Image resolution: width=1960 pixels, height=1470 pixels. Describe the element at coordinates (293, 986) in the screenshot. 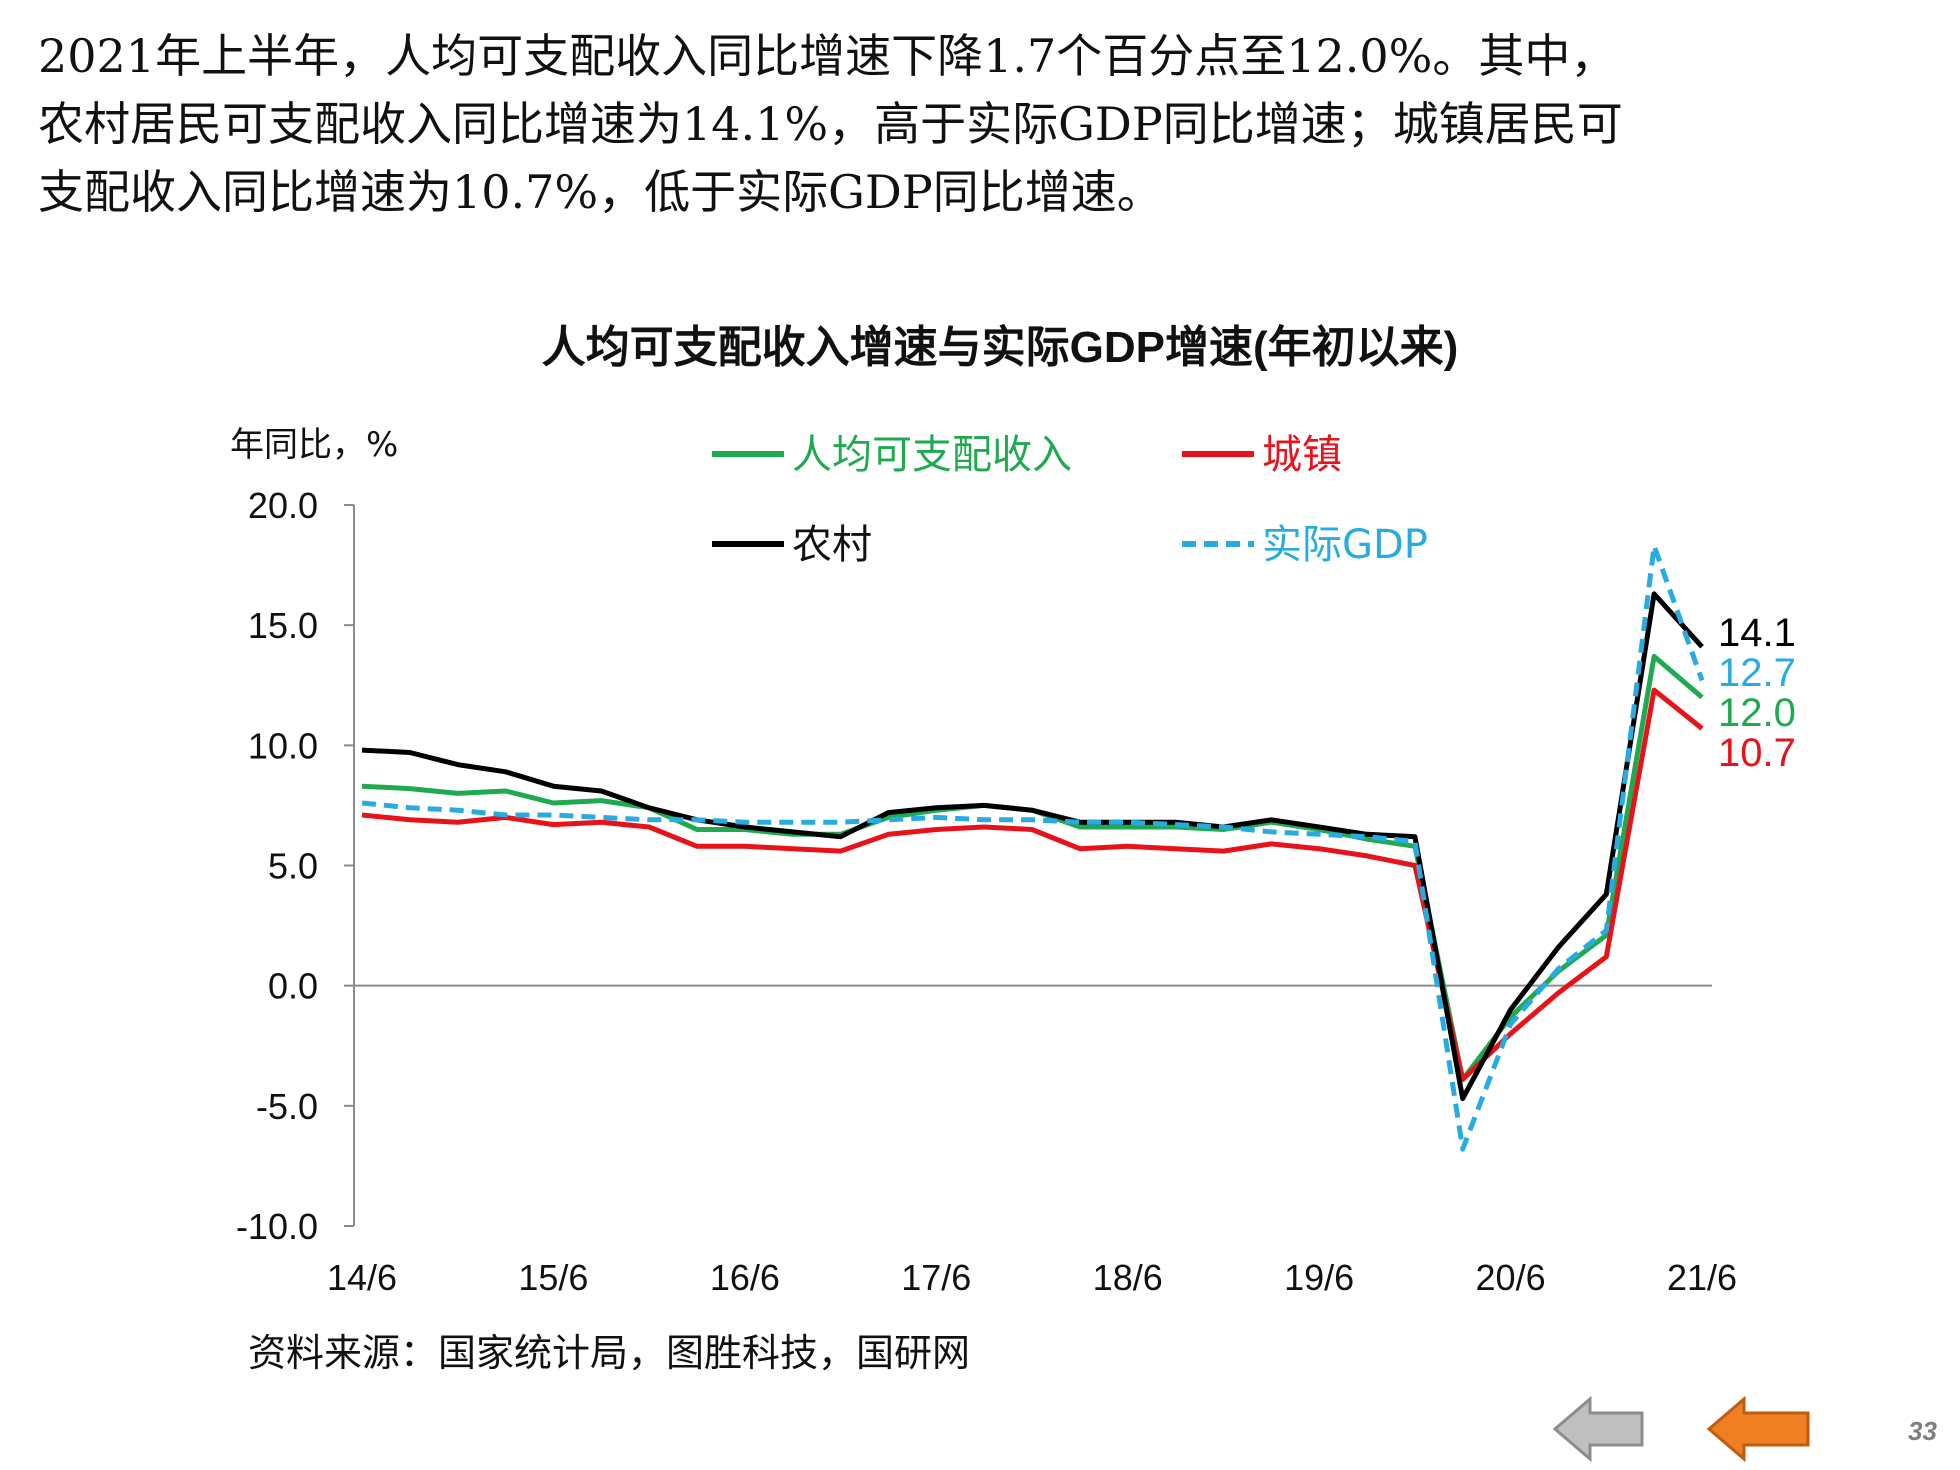

I see `y-tick-label: 0.0` at that location.